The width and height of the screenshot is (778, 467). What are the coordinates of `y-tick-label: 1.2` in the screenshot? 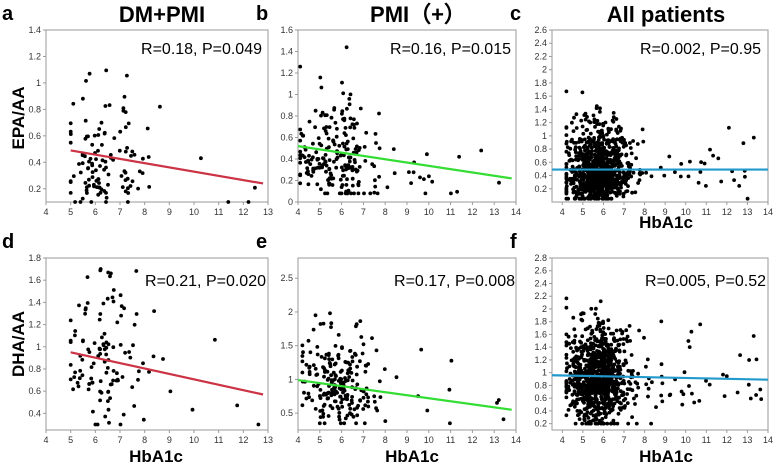 It's located at (34, 325).